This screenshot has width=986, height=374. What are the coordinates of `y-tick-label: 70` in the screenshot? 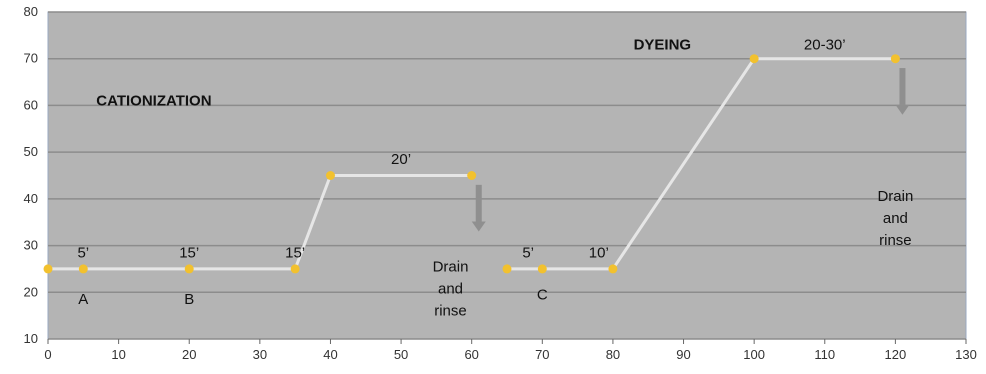 It's located at (31, 58).